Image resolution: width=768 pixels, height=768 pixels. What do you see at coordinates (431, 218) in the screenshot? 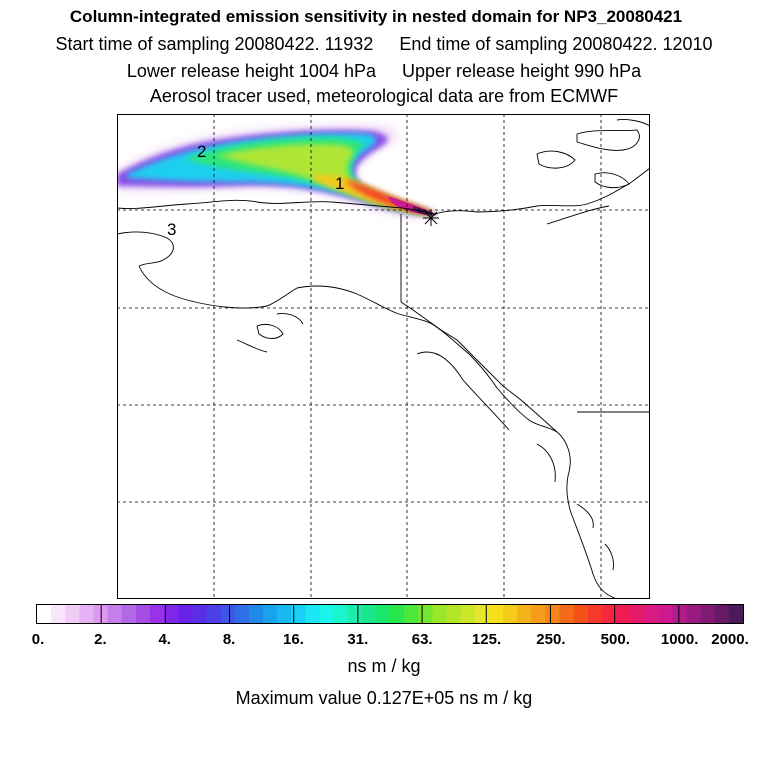
I see `star-marker` at bounding box center [431, 218].